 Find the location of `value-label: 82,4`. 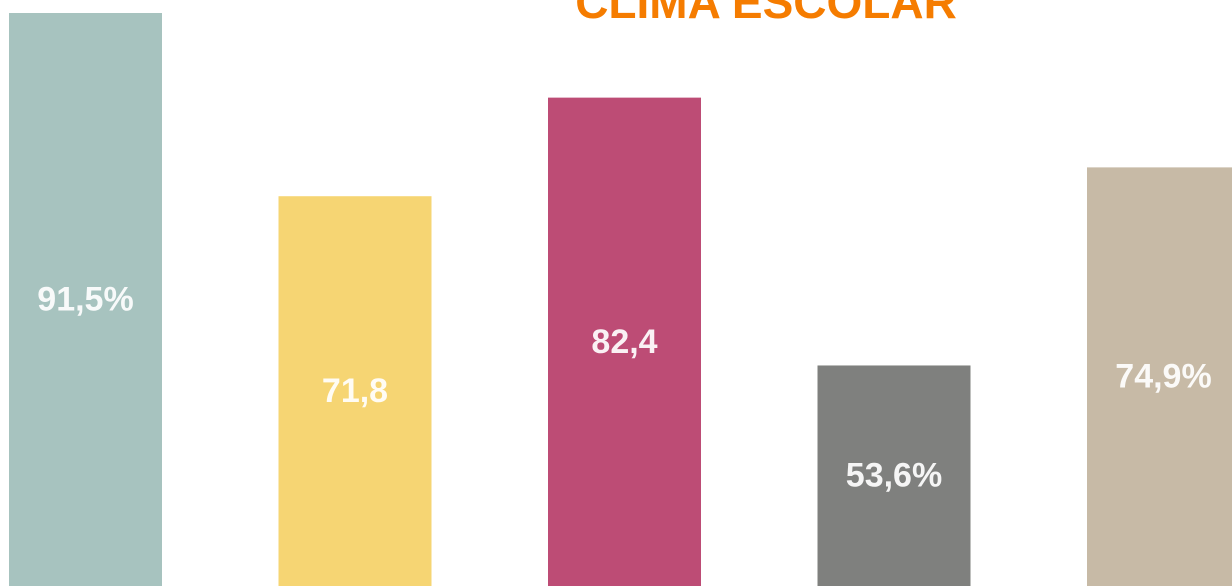

value-label: 82,4 is located at coordinates (624, 342).